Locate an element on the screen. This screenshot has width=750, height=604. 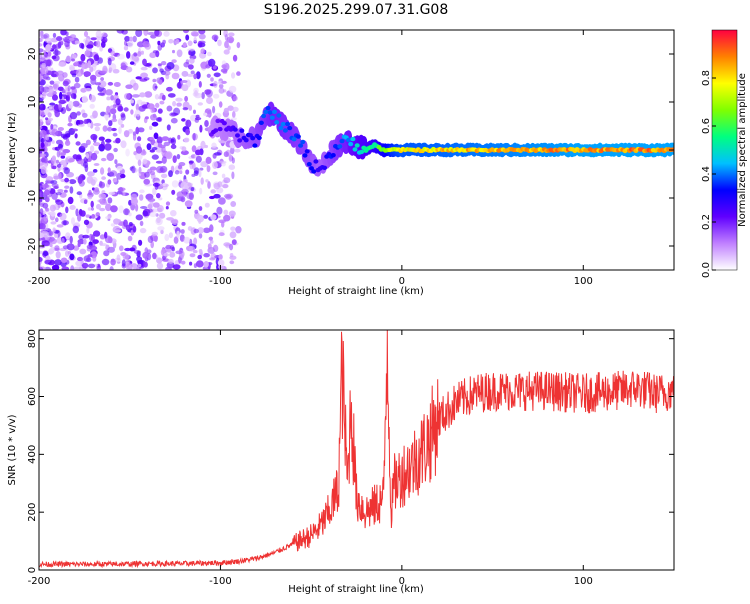
colorbar-tick-label: 0.4 is located at coordinates (706, 174).